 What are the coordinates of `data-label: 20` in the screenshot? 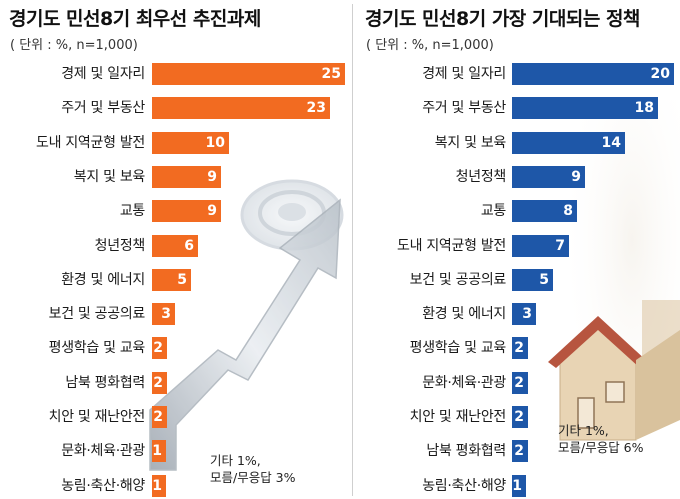 It's located at (660, 74).